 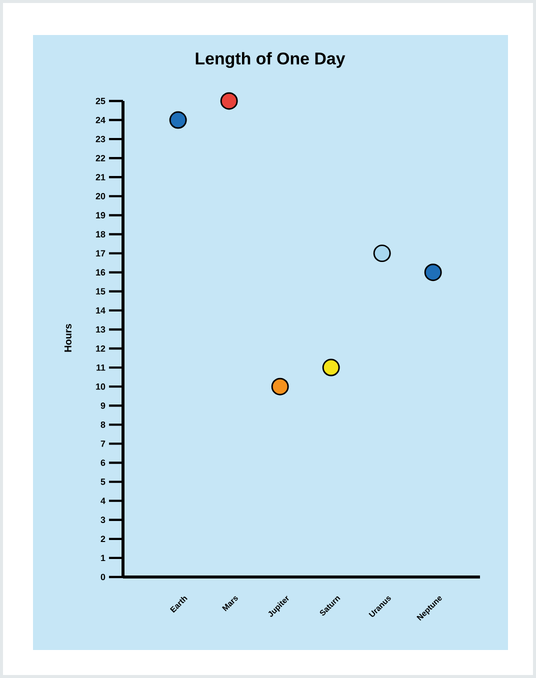 What do you see at coordinates (101, 329) in the screenshot?
I see `y-tick-label: 13` at bounding box center [101, 329].